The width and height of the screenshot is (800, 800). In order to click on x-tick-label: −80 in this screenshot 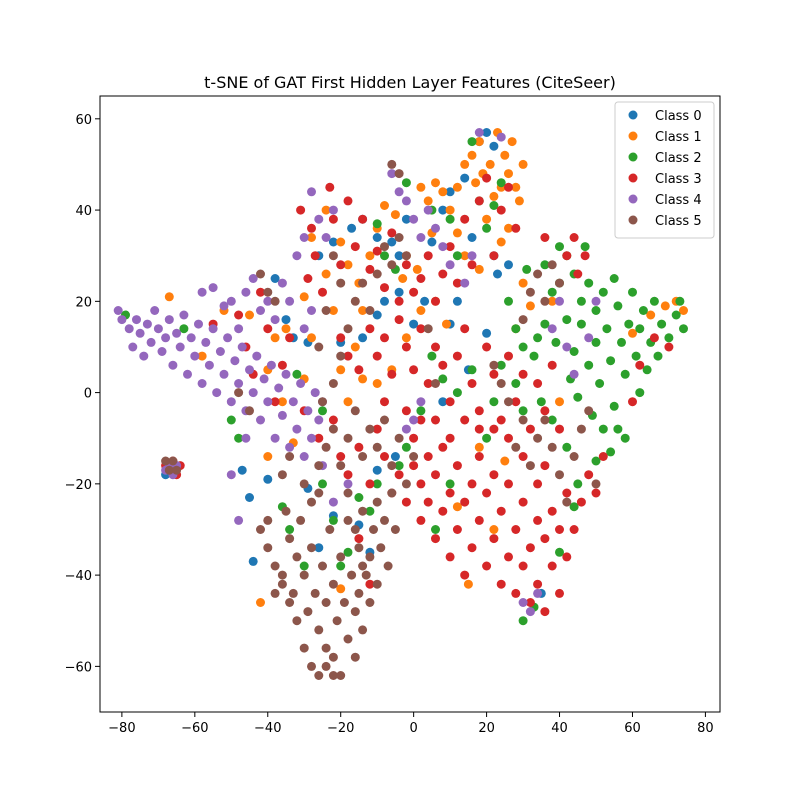, I will do `click(121, 728)`.